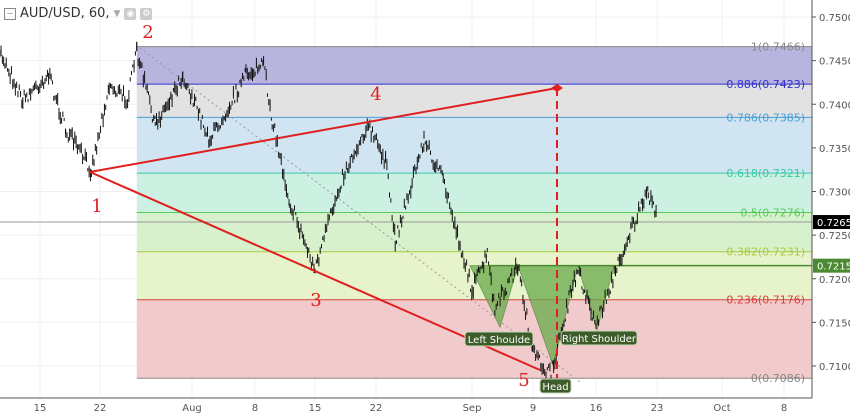  What do you see at coordinates (533, 408) in the screenshot?
I see `time-tick-label: 9` at bounding box center [533, 408].